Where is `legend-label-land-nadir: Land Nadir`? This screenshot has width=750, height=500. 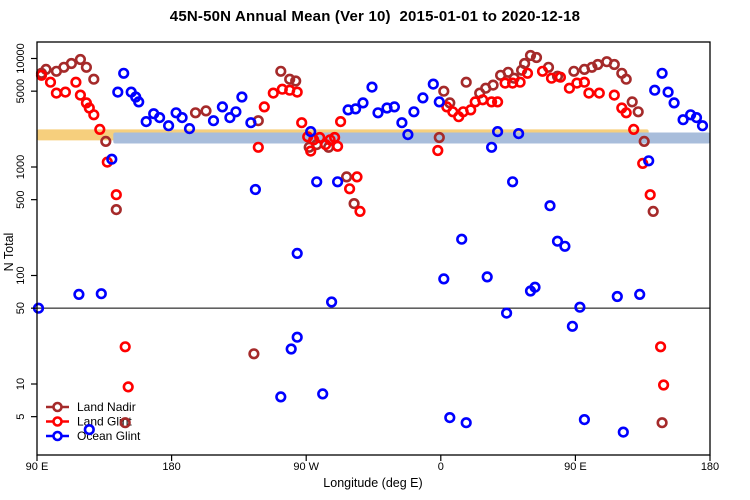
legend-label-land-nadir: Land Nadir is located at coordinates (106, 407).